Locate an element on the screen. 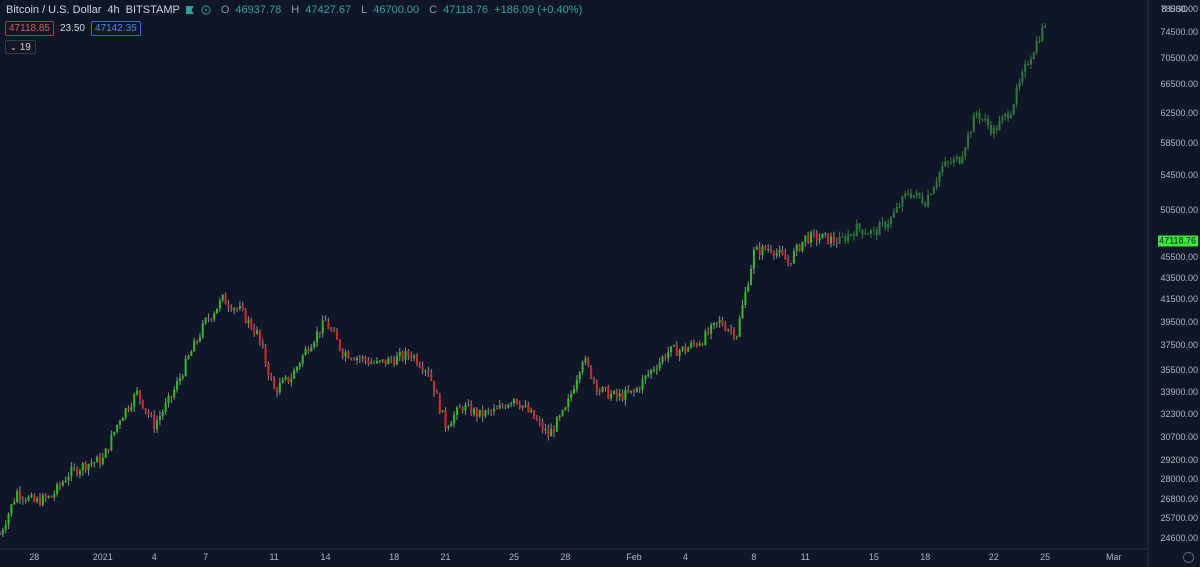  close-value: 47118.76 is located at coordinates (466, 10).